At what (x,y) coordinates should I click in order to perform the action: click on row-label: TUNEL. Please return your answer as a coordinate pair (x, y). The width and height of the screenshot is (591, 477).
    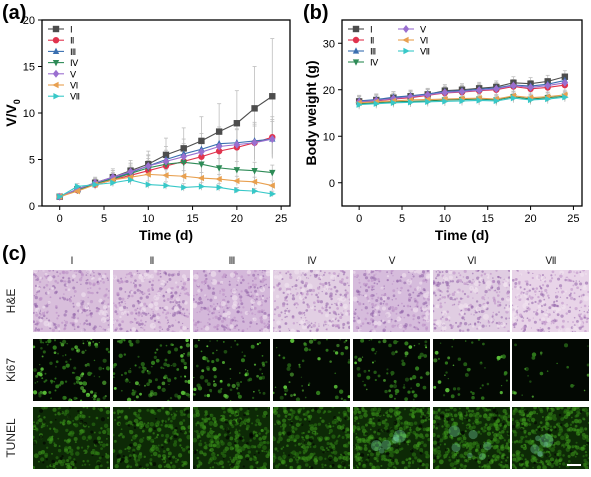
    Looking at the image, I should click on (11, 438).